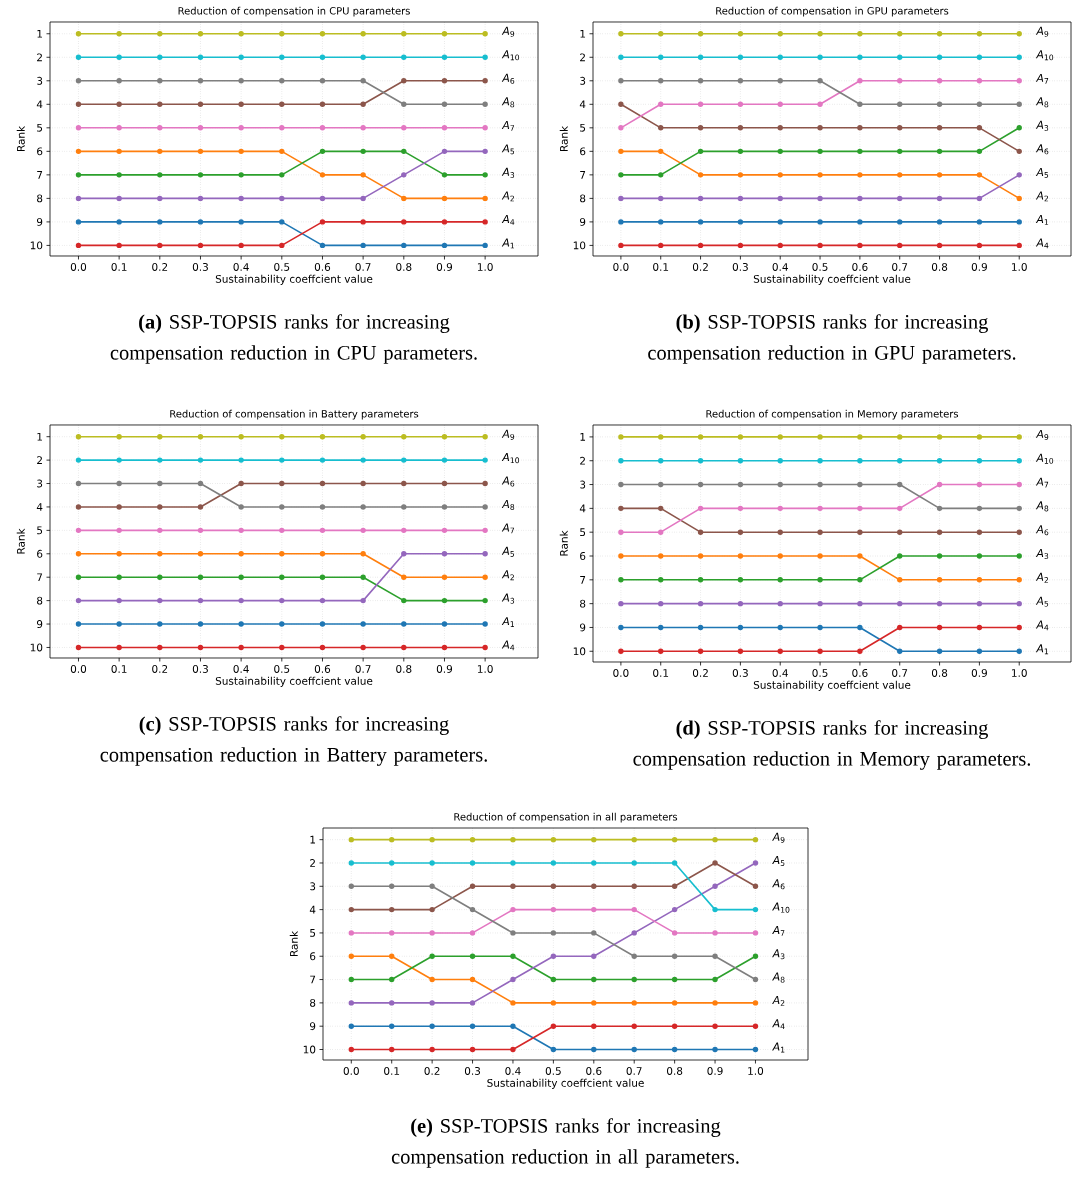  Describe the element at coordinates (832, 745) in the screenshot. I see `text: (d) SSP-TOPSIS ranks for increasing compensation reduction in Memory parameters.` at that location.